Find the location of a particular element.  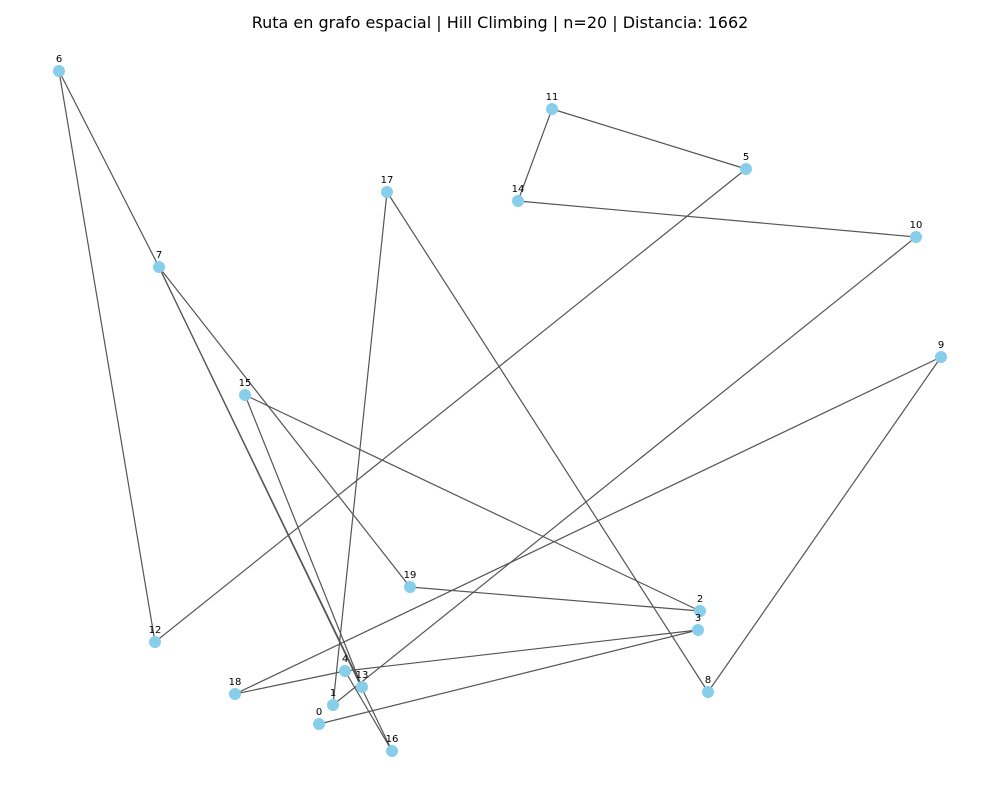

node-label-10: 10 is located at coordinates (916, 225).